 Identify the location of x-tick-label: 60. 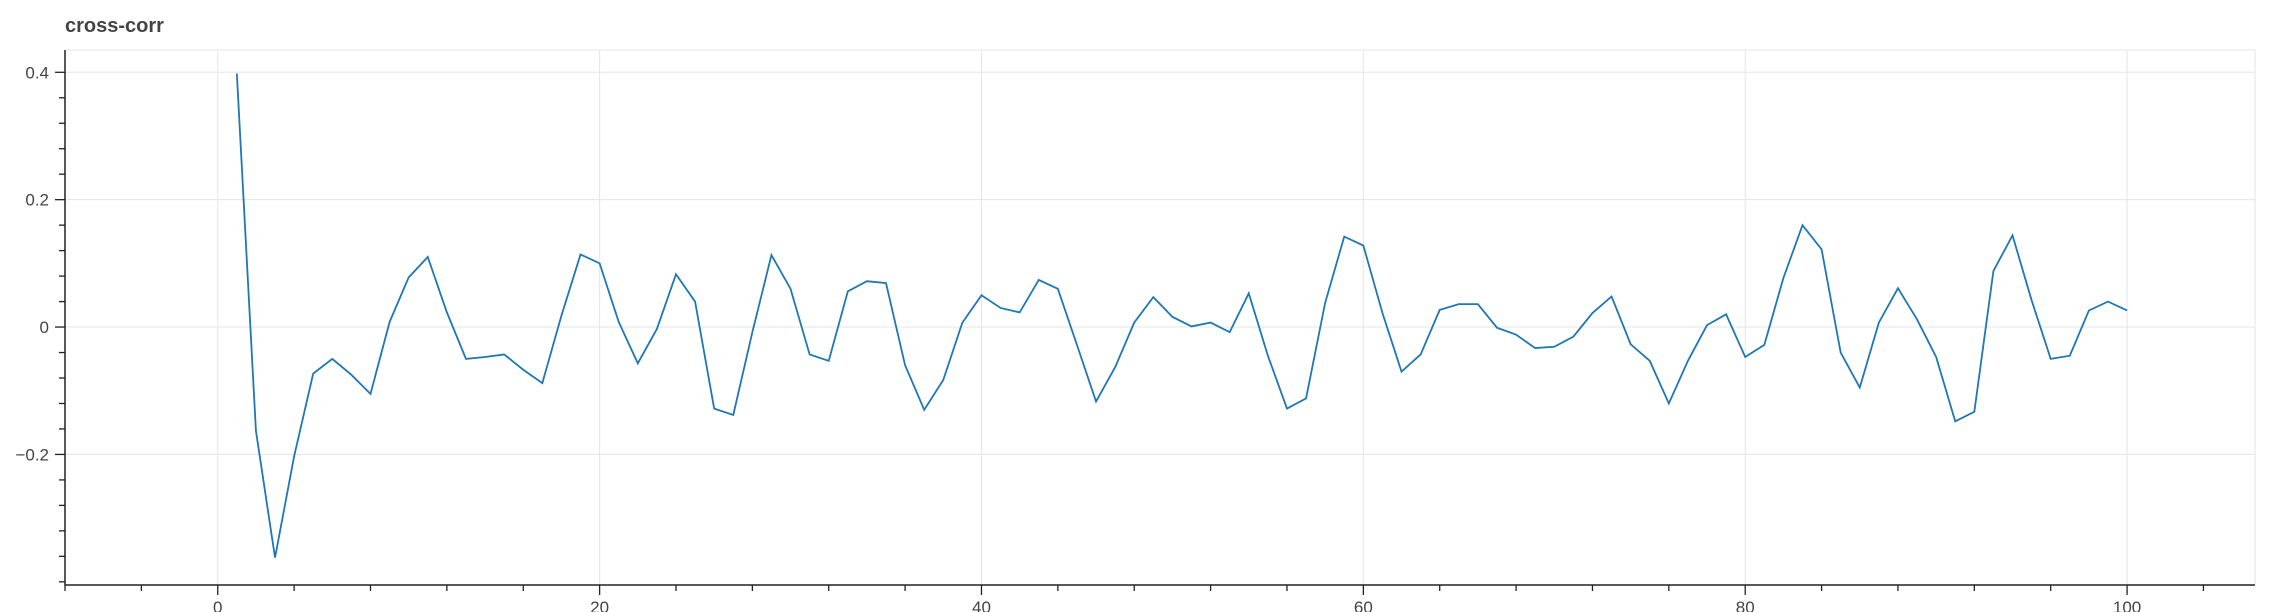
(1363, 605).